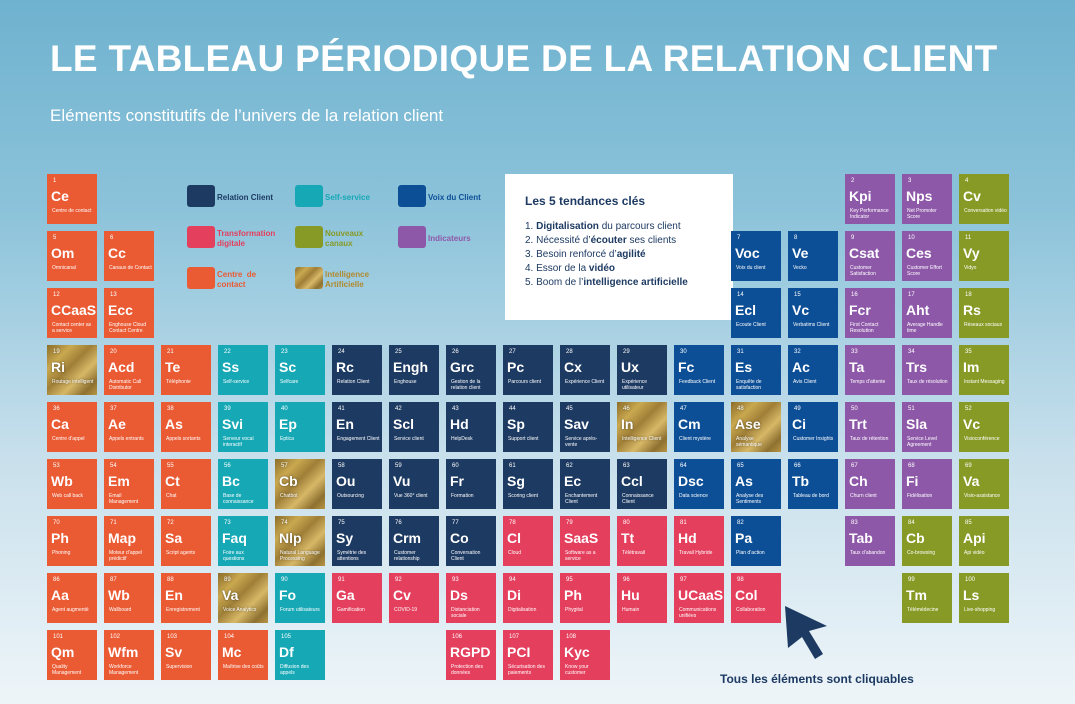 The image size is (1075, 704). What do you see at coordinates (870, 370) in the screenshot?
I see `element-ta: 33 Ta Temps d’attente` at bounding box center [870, 370].